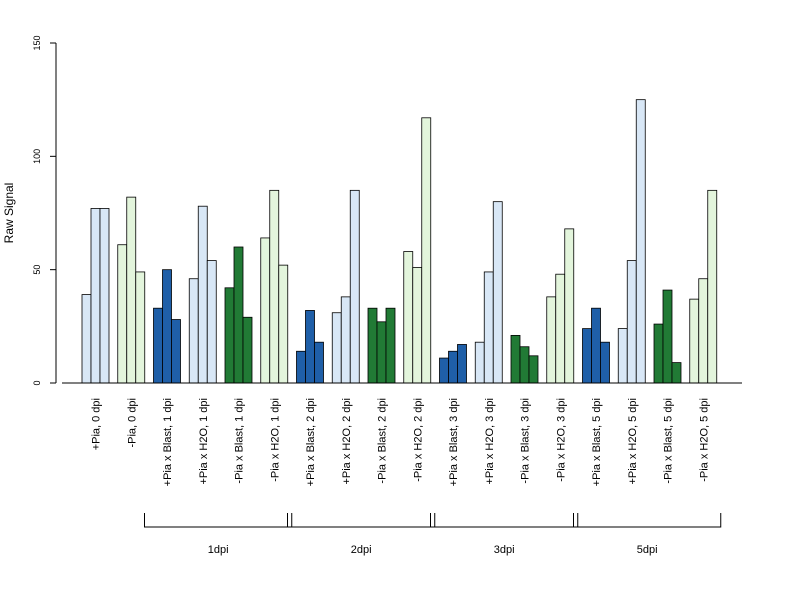 The image size is (800, 600). Describe the element at coordinates (347, 441) in the screenshot. I see `category-label: +Pia x H2O, 2 dpi` at that location.